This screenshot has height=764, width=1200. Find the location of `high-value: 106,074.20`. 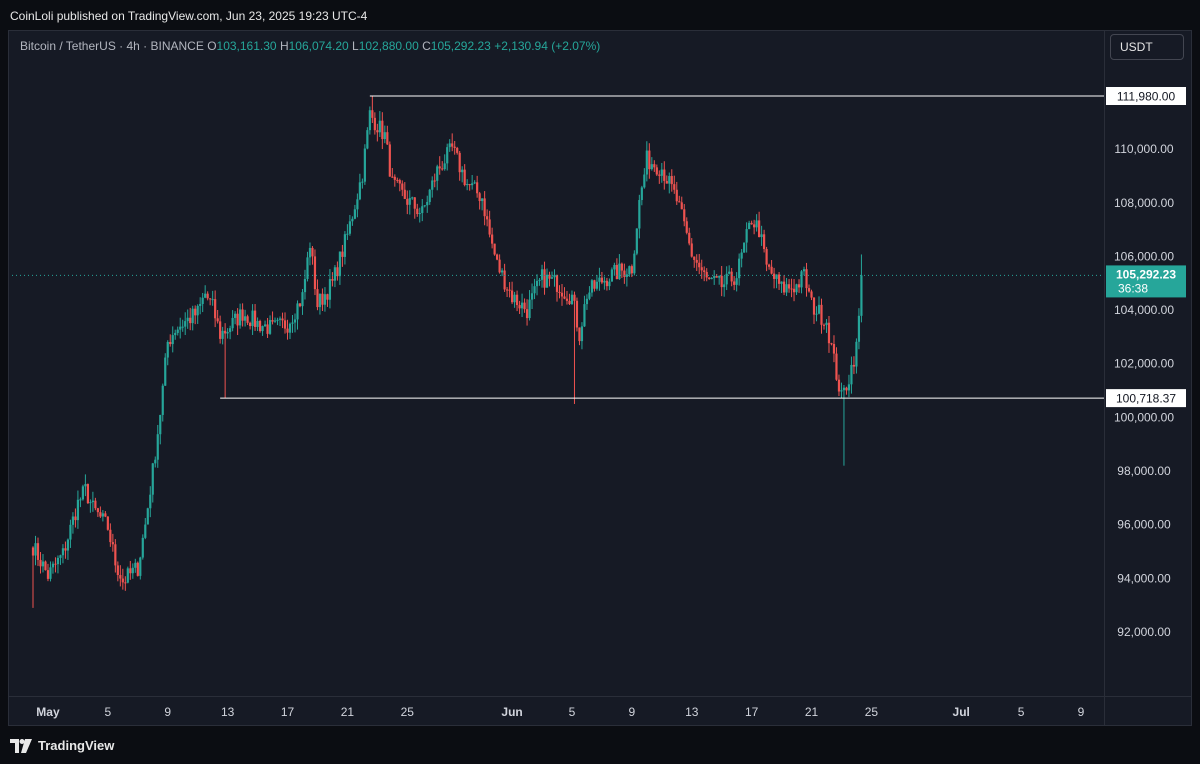

high-value: 106,074.20 is located at coordinates (318, 46).